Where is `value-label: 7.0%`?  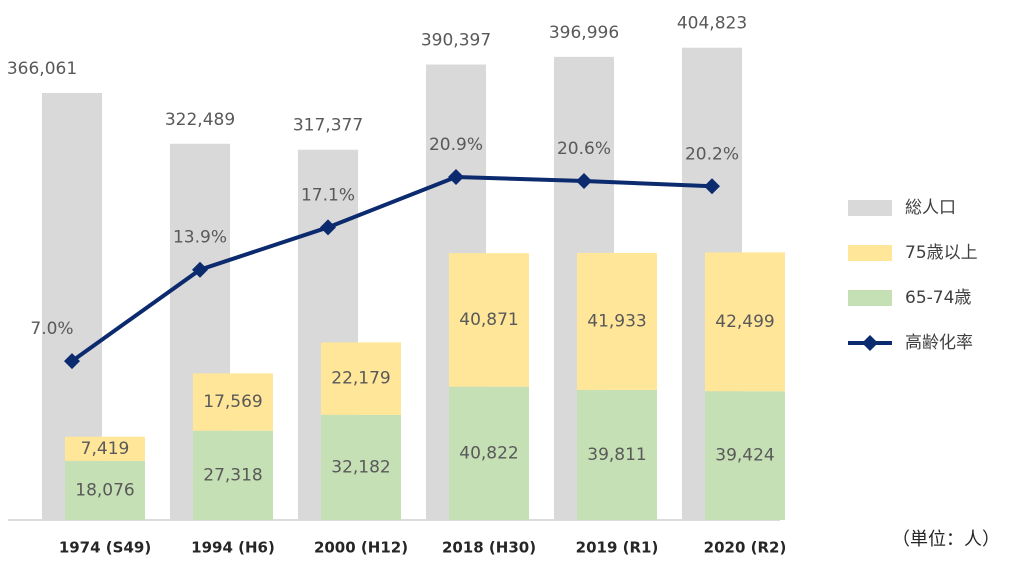 value-label: 7.0% is located at coordinates (51, 329).